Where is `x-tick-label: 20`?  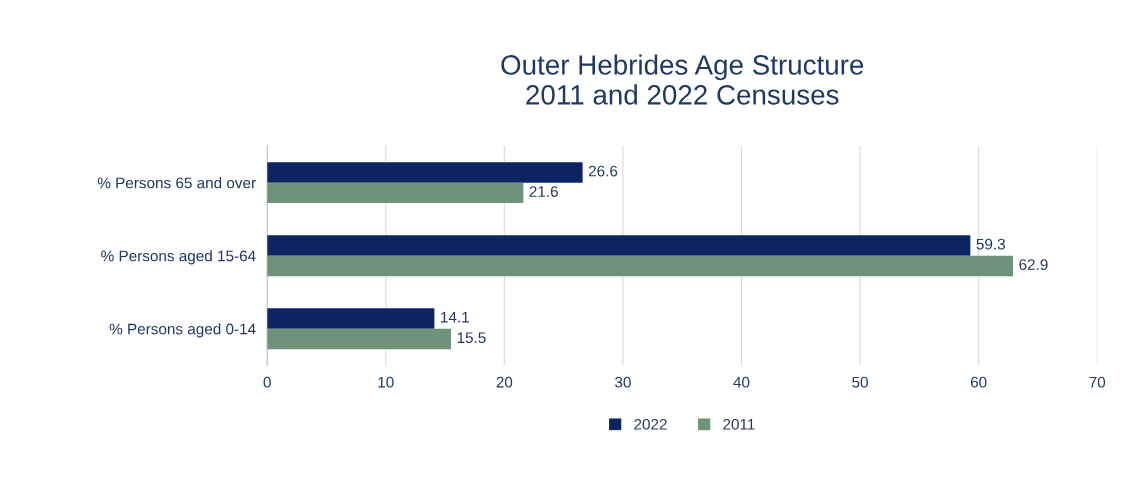
x-tick-label: 20 is located at coordinates (504, 382).